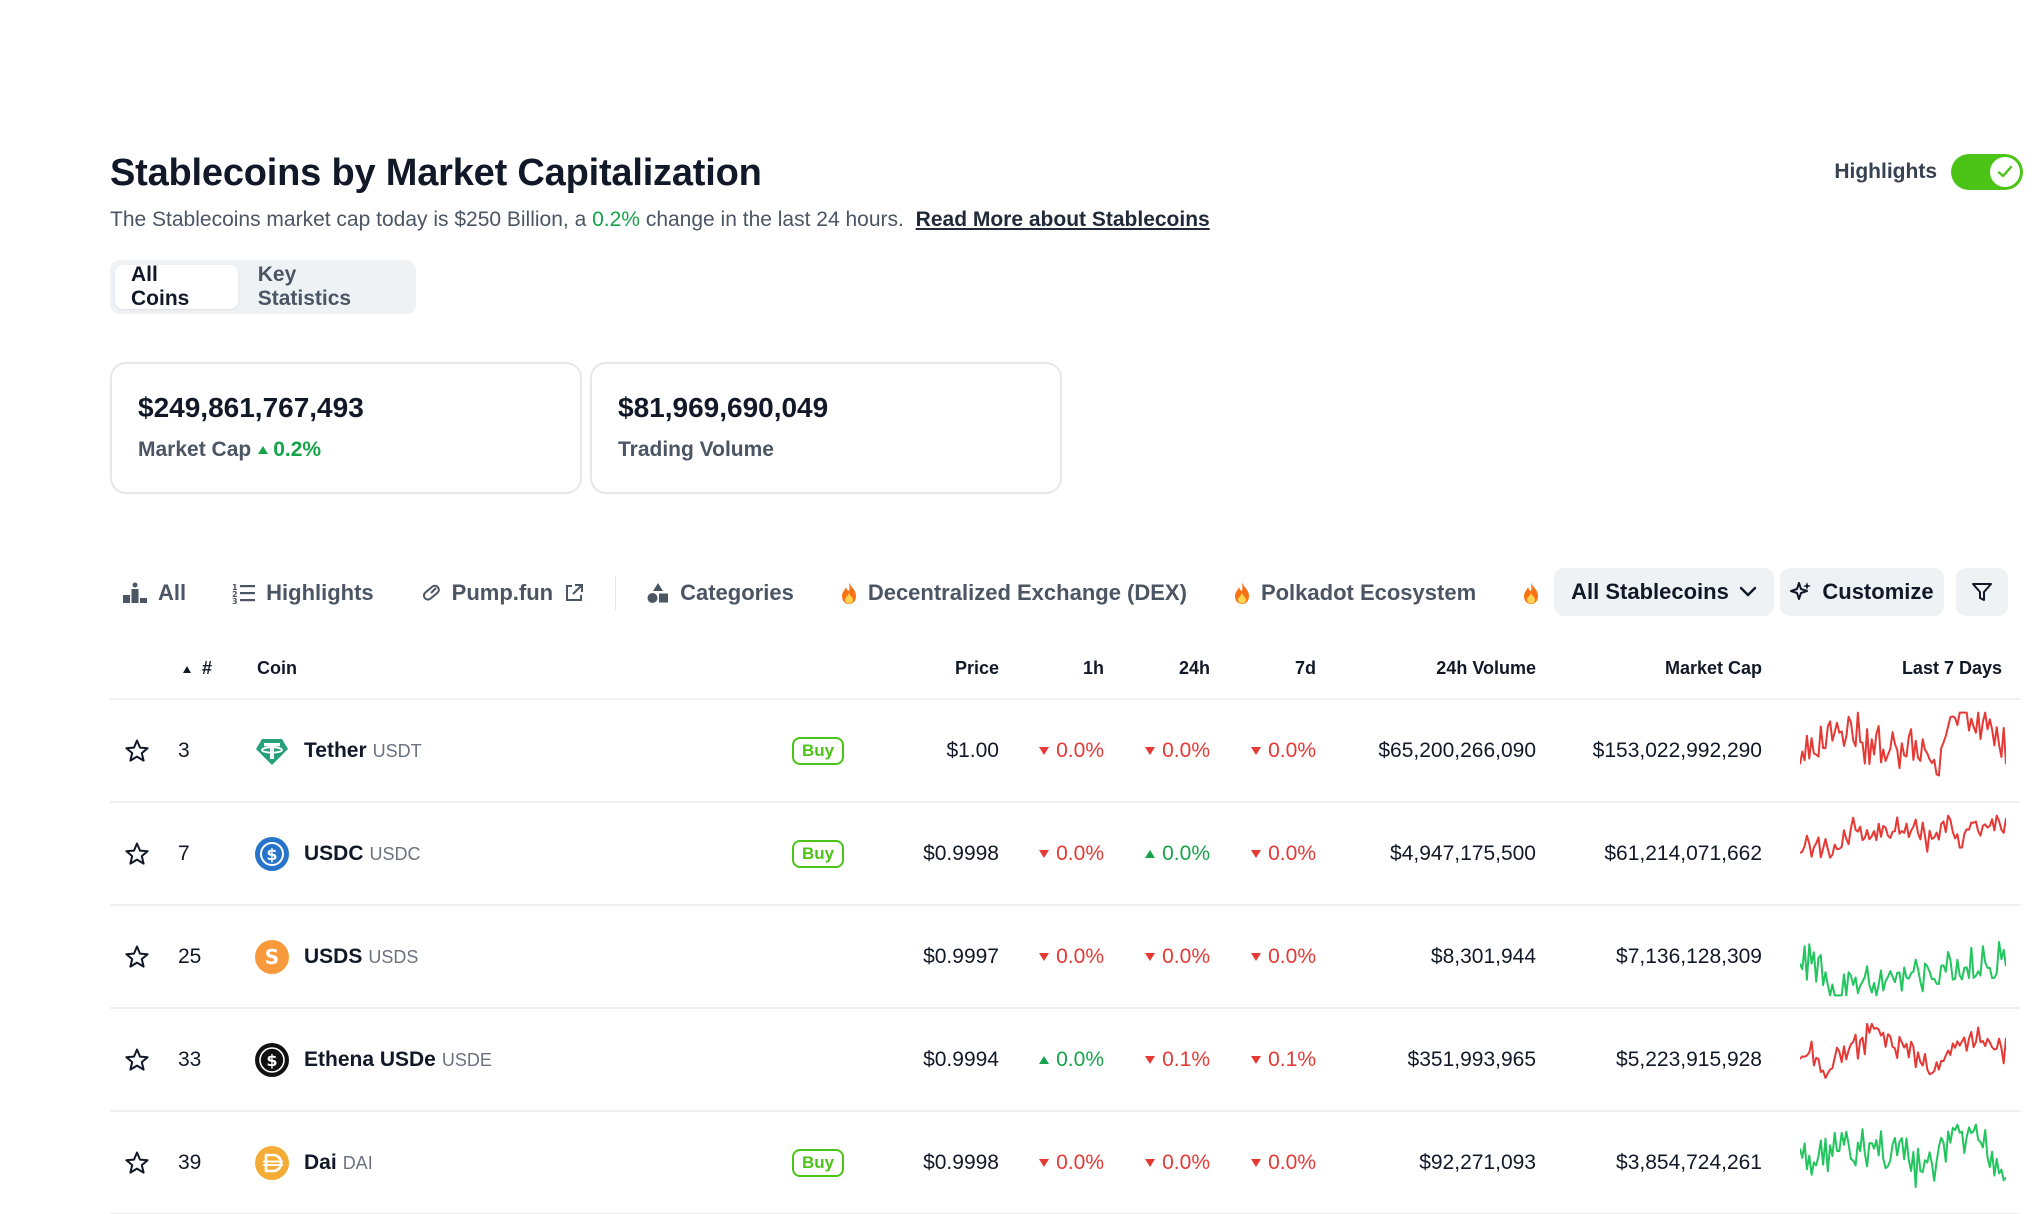 This screenshot has height=1214, width=2039. Describe the element at coordinates (346, 450) in the screenshot. I see `market-cap-label-row: Market Cap 0.2%` at that location.